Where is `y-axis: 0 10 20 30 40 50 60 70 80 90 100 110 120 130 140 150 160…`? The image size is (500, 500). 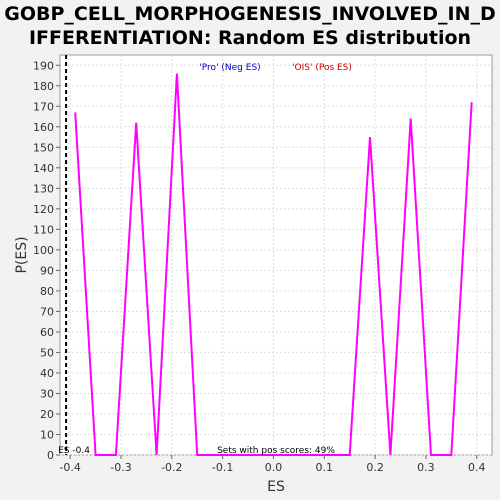
y-axis: 0 10 20 30 40 50 60 70 80 90 100 110 120 130 140 150 160… is located at coordinates (46, 260).